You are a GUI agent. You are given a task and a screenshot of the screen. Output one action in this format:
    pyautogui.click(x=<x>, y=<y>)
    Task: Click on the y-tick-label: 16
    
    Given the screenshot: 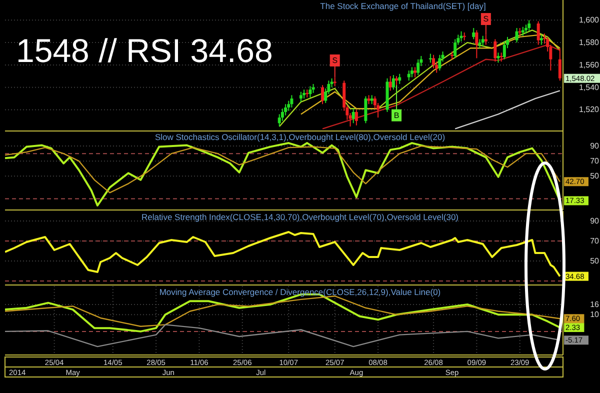 What is the action you would take?
    pyautogui.click(x=595, y=305)
    